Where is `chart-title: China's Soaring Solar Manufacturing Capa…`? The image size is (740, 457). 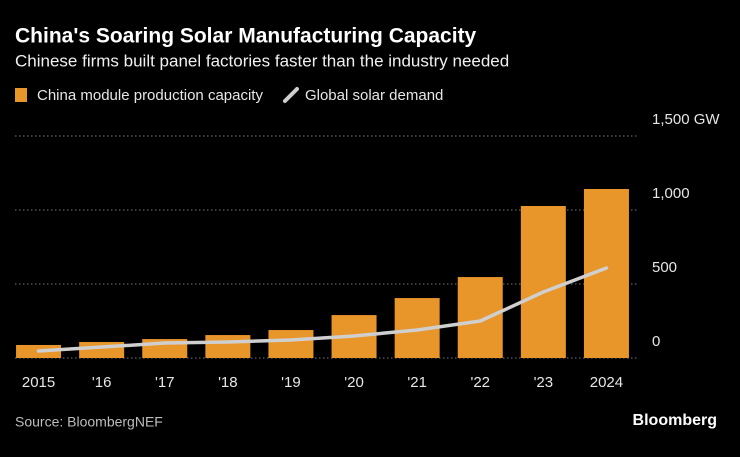
chart-title: China's Soaring Solar Manufacturing Capa… is located at coordinates (246, 36).